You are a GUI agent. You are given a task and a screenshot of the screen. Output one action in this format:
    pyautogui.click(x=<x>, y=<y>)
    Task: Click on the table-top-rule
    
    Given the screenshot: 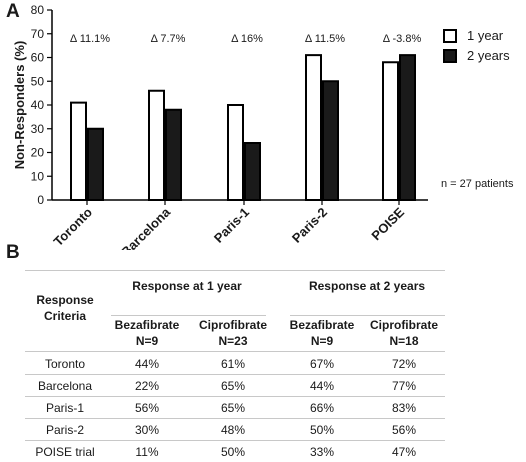 What is the action you would take?
    pyautogui.click(x=235, y=270)
    